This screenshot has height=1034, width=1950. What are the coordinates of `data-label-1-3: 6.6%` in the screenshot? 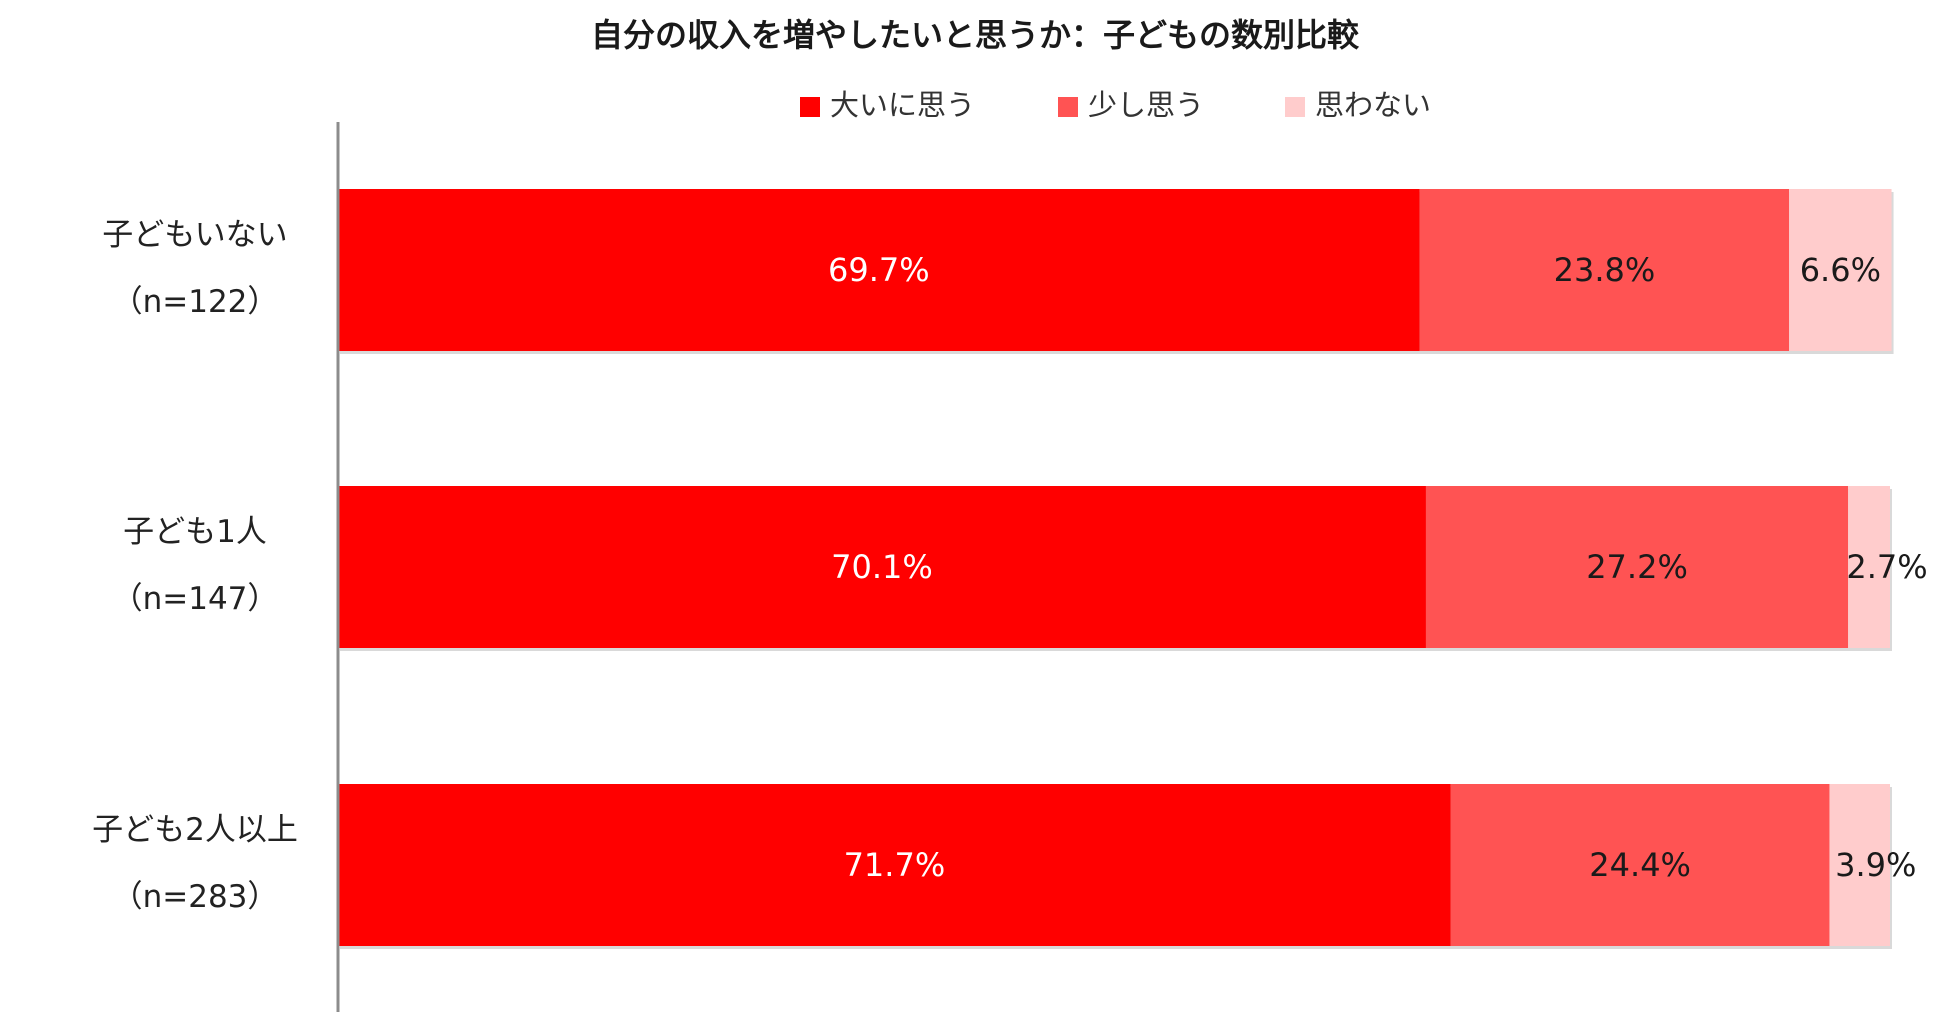 It's located at (1840, 270).